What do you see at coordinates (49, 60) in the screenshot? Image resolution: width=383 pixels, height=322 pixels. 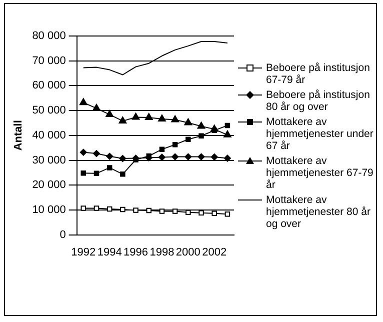 I see `y-tick-label: 70 000` at bounding box center [49, 60].